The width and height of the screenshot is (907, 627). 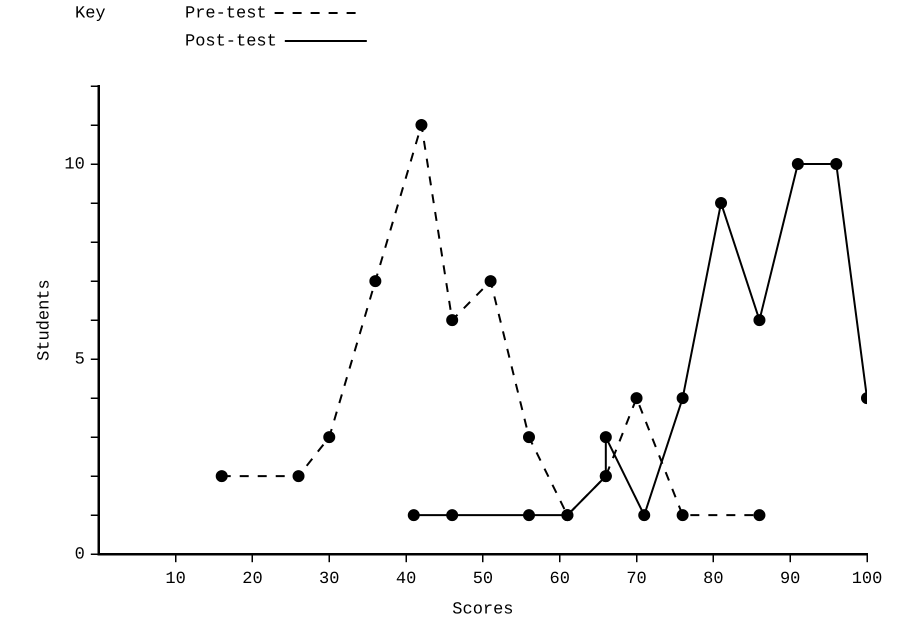 I want to click on legend-label: Pre-test, so click(x=226, y=14).